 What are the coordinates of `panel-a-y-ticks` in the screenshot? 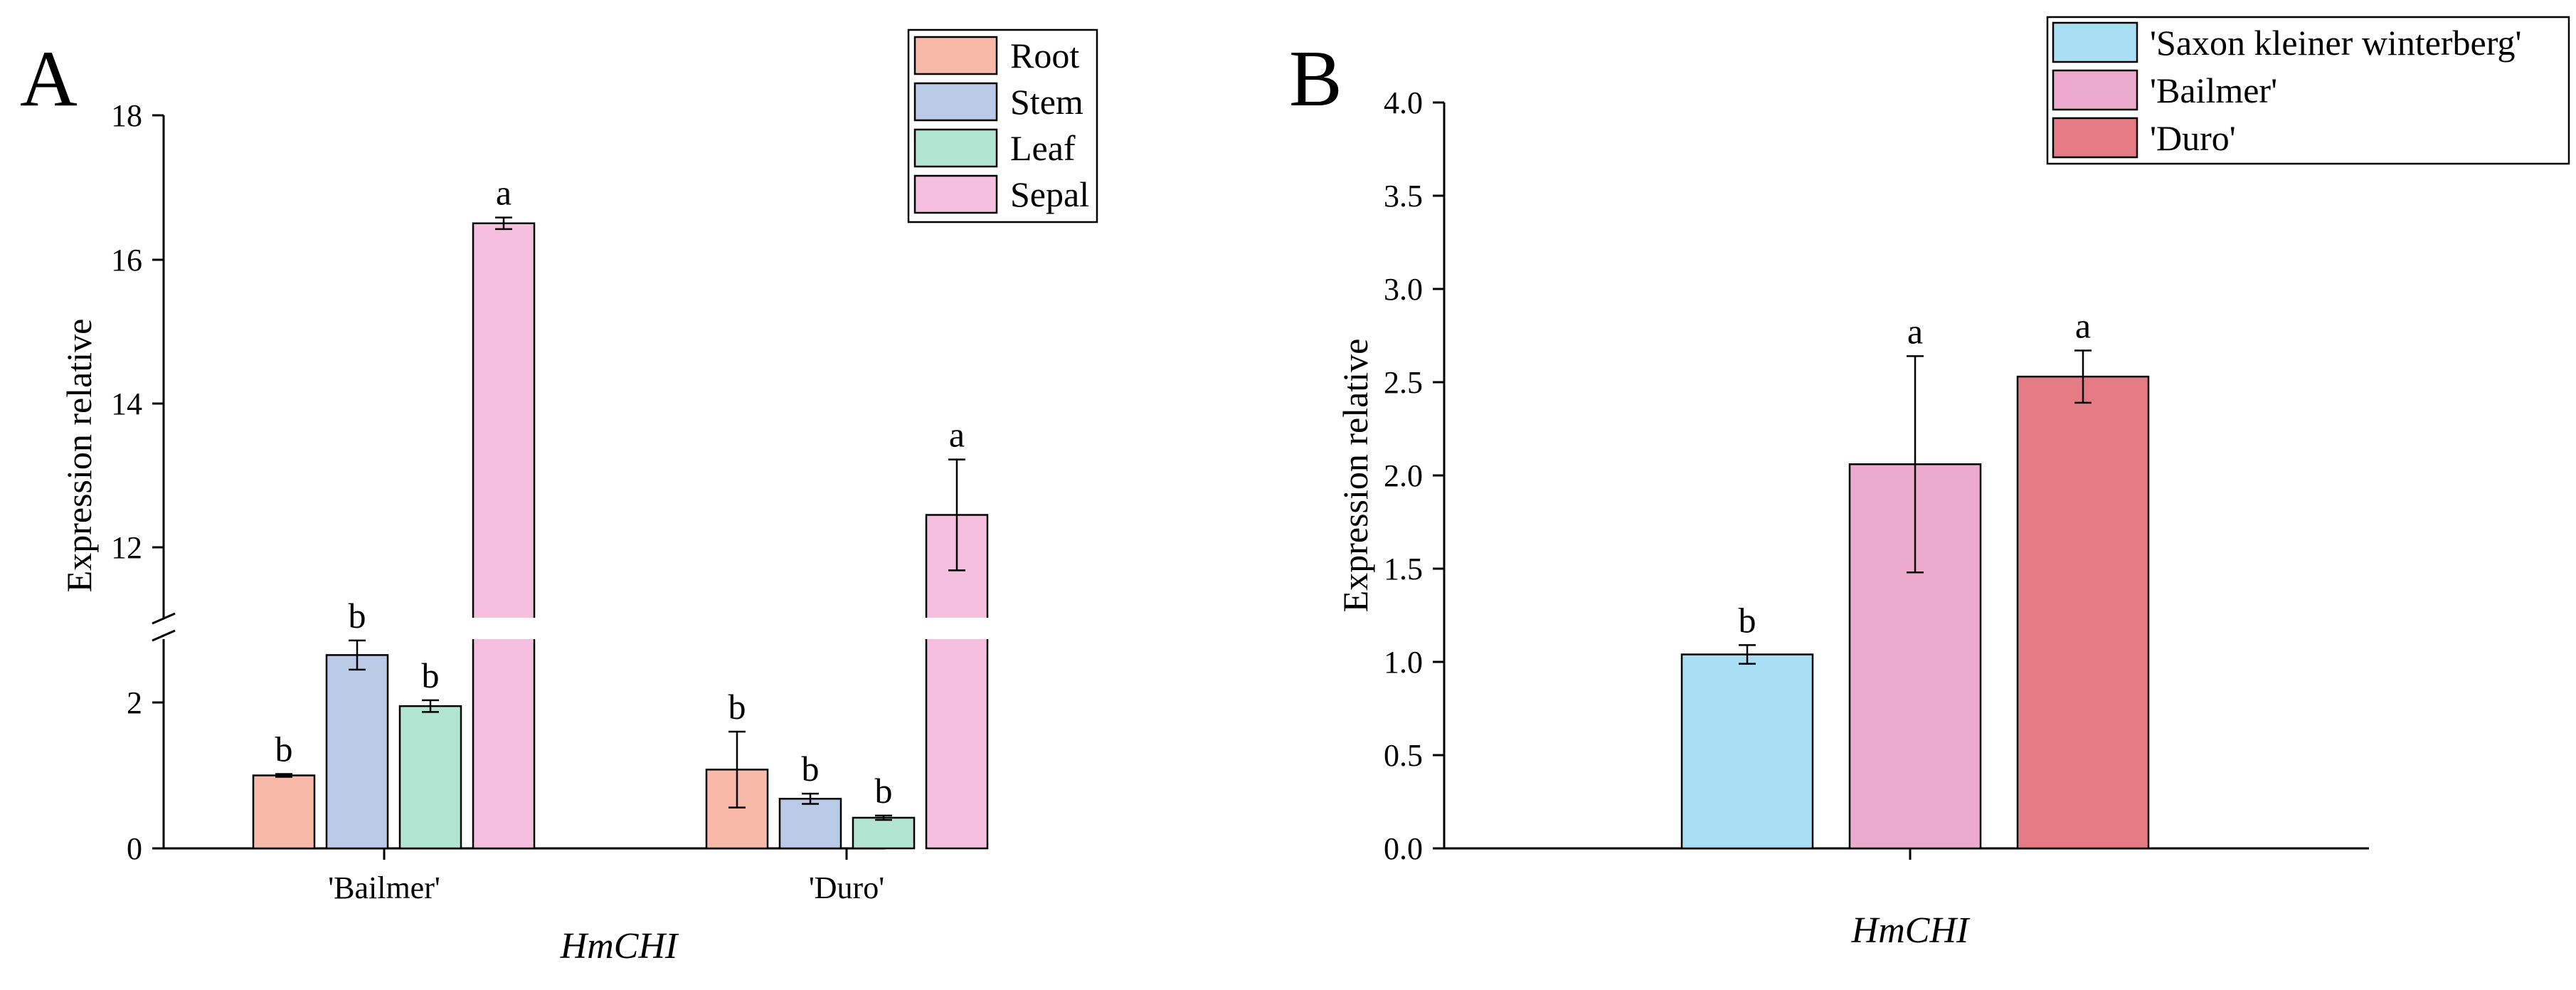 It's located at (158, 482).